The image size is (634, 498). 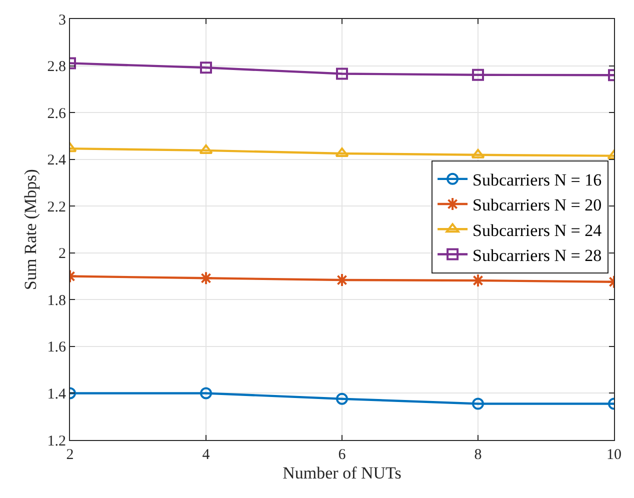 I want to click on legend-label: Subcarriers N = 20, so click(x=537, y=205).